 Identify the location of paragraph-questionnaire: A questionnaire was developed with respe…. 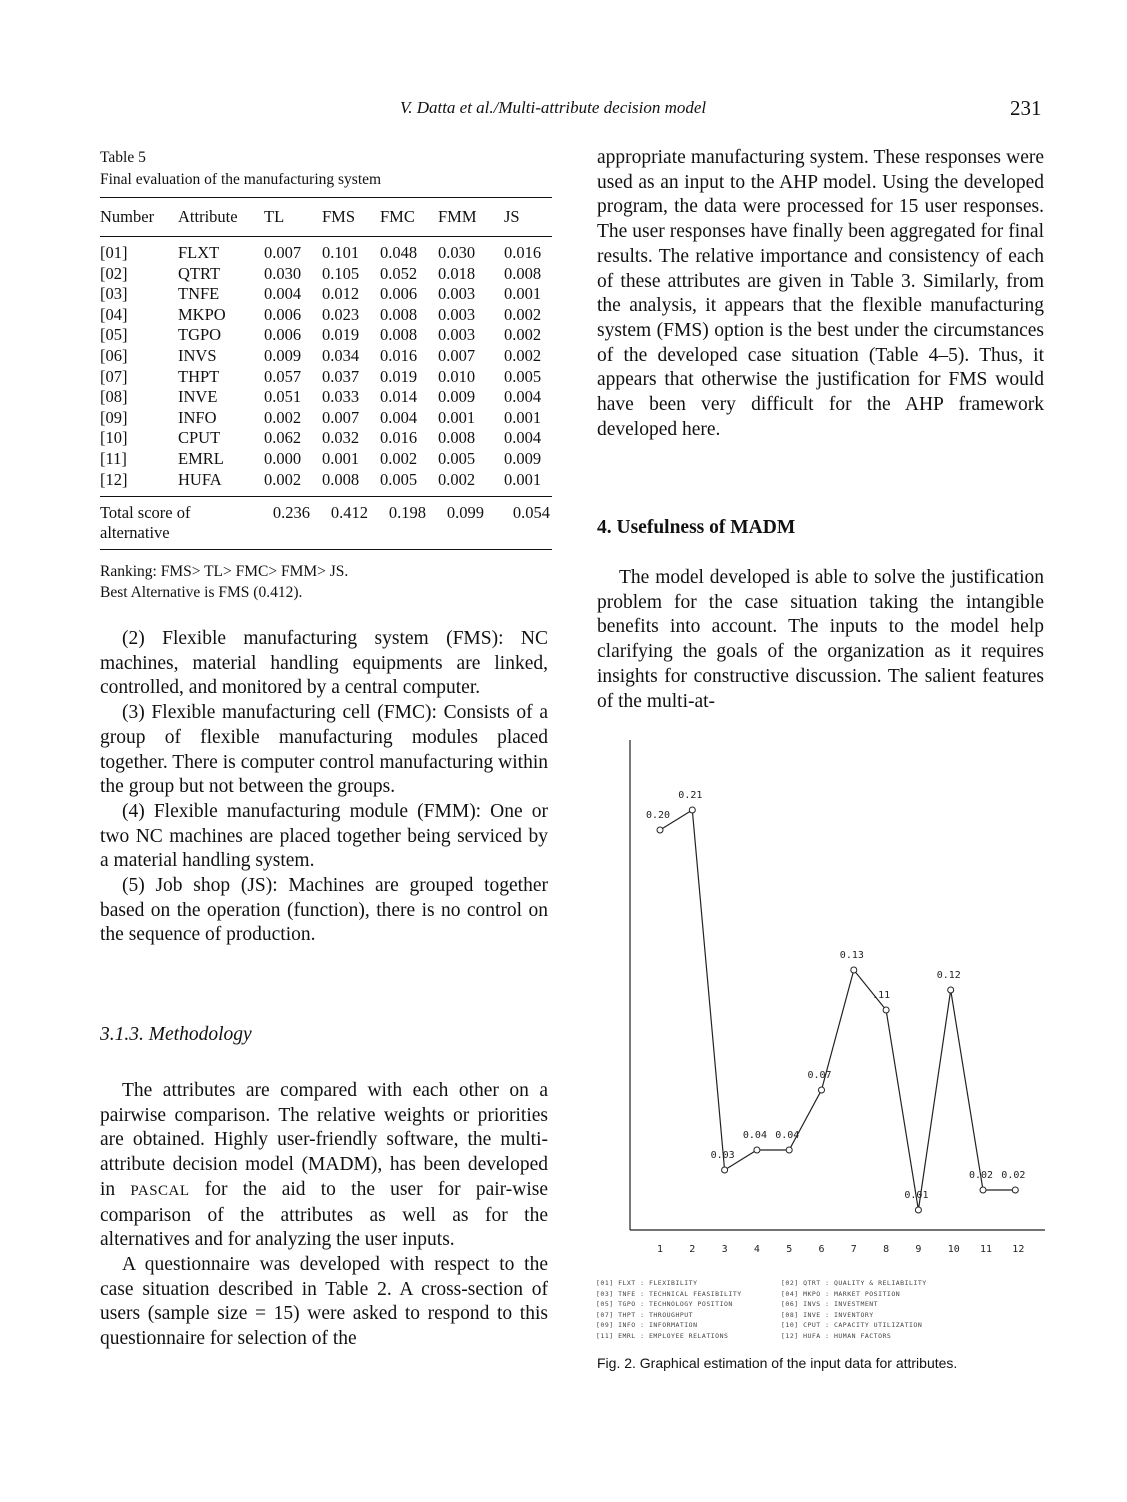
(324, 1301).